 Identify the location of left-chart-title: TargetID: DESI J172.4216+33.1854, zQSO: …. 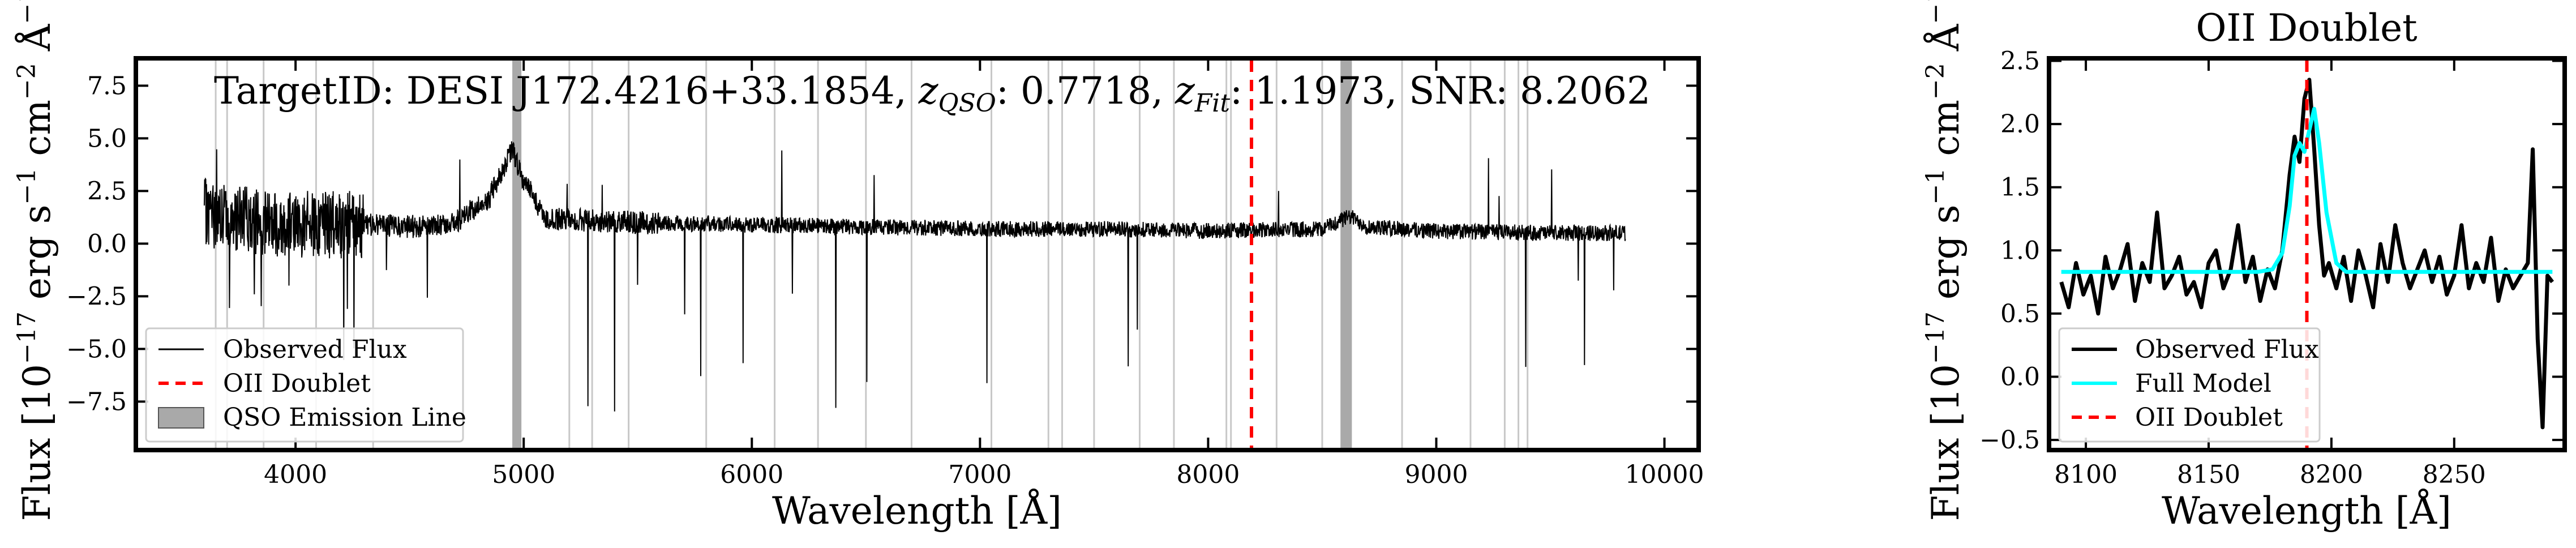
(932, 93).